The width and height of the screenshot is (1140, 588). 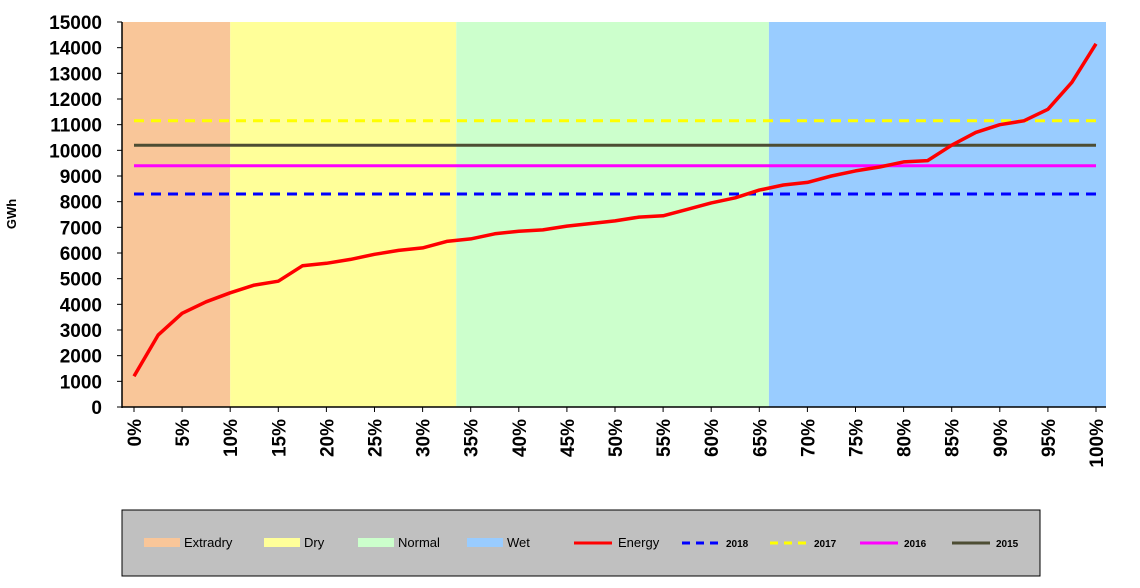 I want to click on y-tick-label: 11000, so click(x=76, y=126).